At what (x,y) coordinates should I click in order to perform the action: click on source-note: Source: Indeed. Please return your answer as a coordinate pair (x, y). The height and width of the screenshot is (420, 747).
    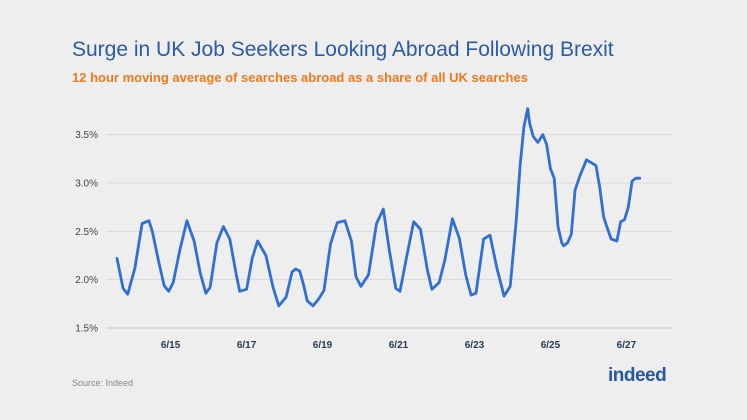
    Looking at the image, I should click on (103, 383).